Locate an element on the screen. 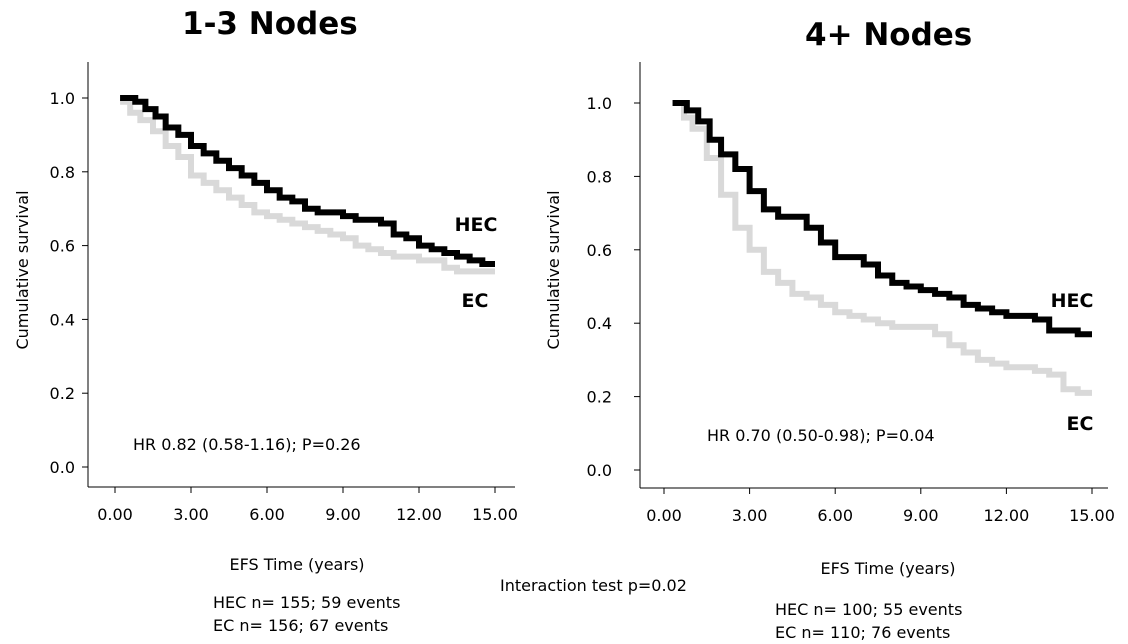 The width and height of the screenshot is (1128, 644). panel1-y-tick-label: 0.0 is located at coordinates (62, 467).